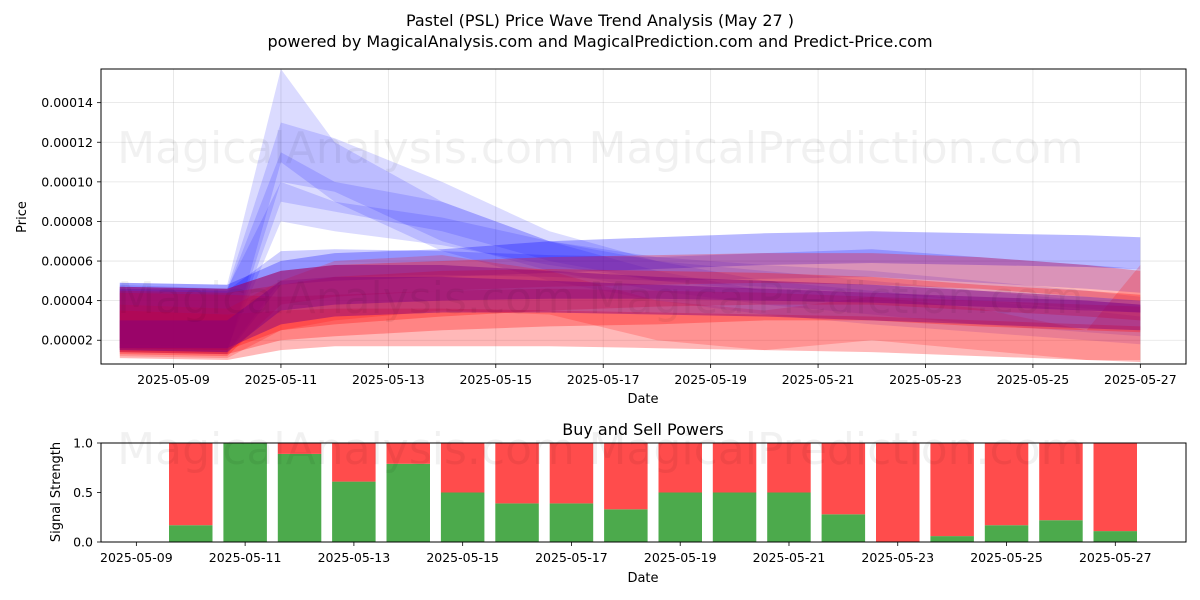 The width and height of the screenshot is (1200, 600). What do you see at coordinates (67, 221) in the screenshot?
I see `price-y-tick-label: 0.00008` at bounding box center [67, 221].